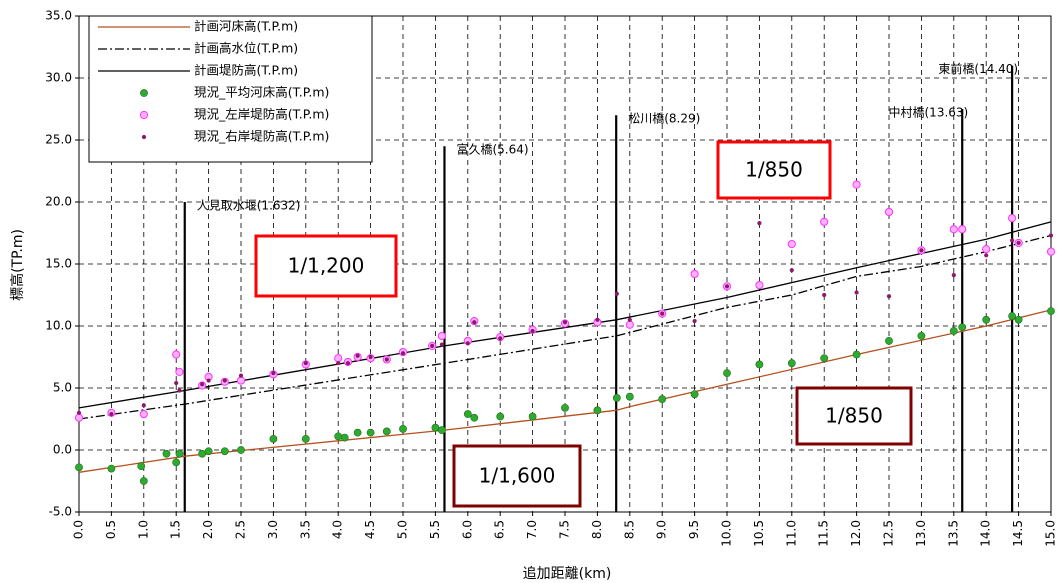 This screenshot has width=1059, height=583. What do you see at coordinates (978, 68) in the screenshot?
I see `bridge-label: 東前橋(14.40)` at bounding box center [978, 68].